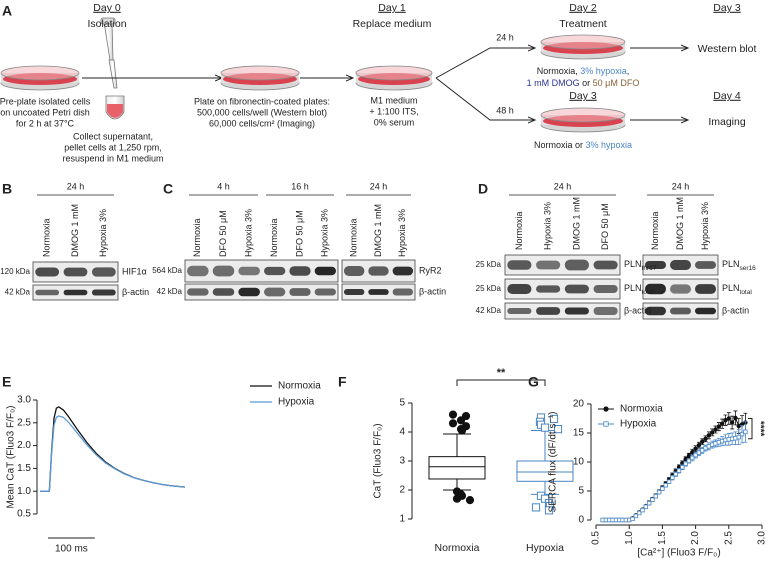  What do you see at coordinates (262, 112) in the screenshot?
I see `step-text: 500,000 cells/well (Western blot)` at bounding box center [262, 112].